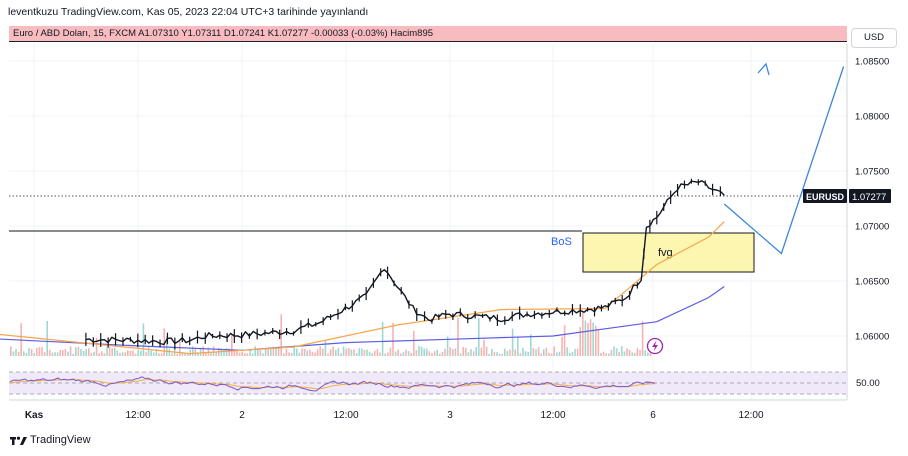 This screenshot has height=456, width=908. What do you see at coordinates (331, 333) in the screenshot?
I see `volume-bars` at bounding box center [331, 333].